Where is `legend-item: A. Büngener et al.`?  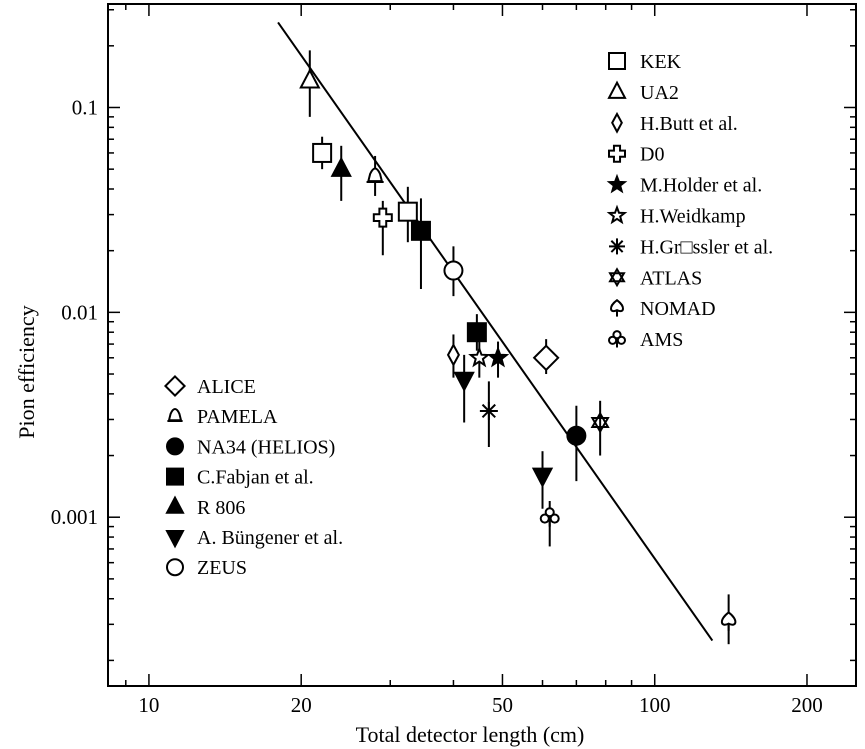
legend-item: A. Büngener et al. is located at coordinates (254, 538).